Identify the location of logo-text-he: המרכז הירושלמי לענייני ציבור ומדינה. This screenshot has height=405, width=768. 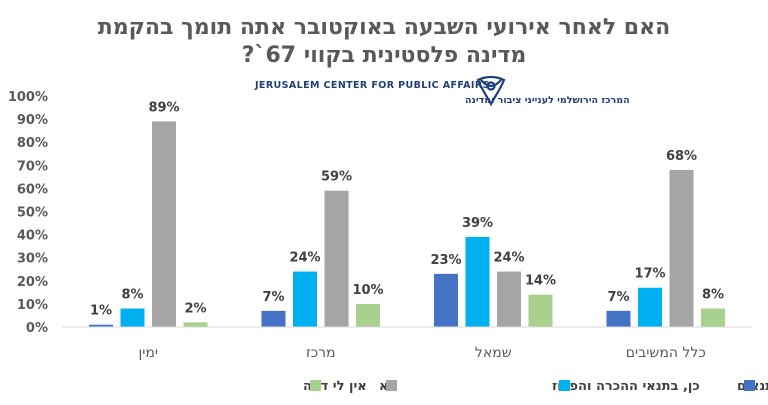
(547, 100).